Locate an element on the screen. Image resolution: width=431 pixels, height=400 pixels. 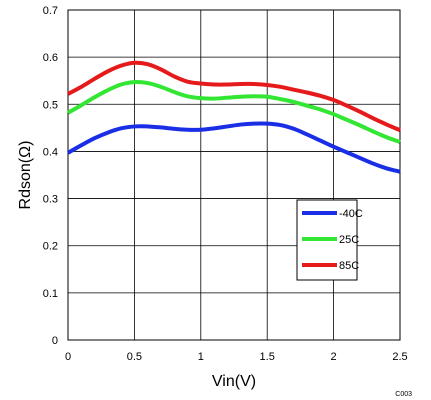
series-line--40C is located at coordinates (234, 147).